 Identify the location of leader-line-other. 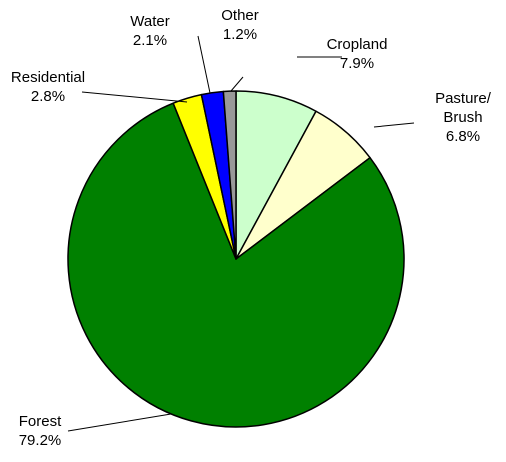
(237, 84).